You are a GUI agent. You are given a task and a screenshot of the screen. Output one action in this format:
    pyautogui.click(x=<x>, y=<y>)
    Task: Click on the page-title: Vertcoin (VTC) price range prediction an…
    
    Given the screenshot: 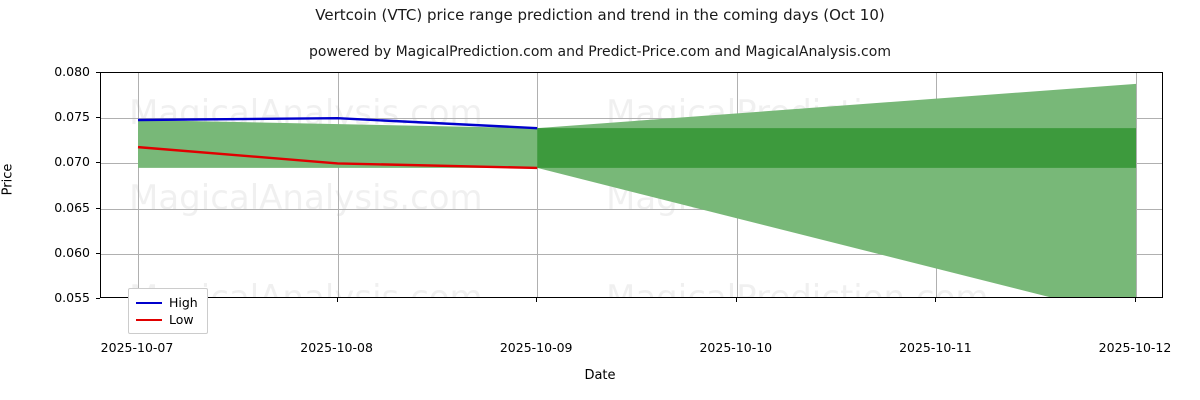 What is the action you would take?
    pyautogui.click(x=600, y=15)
    